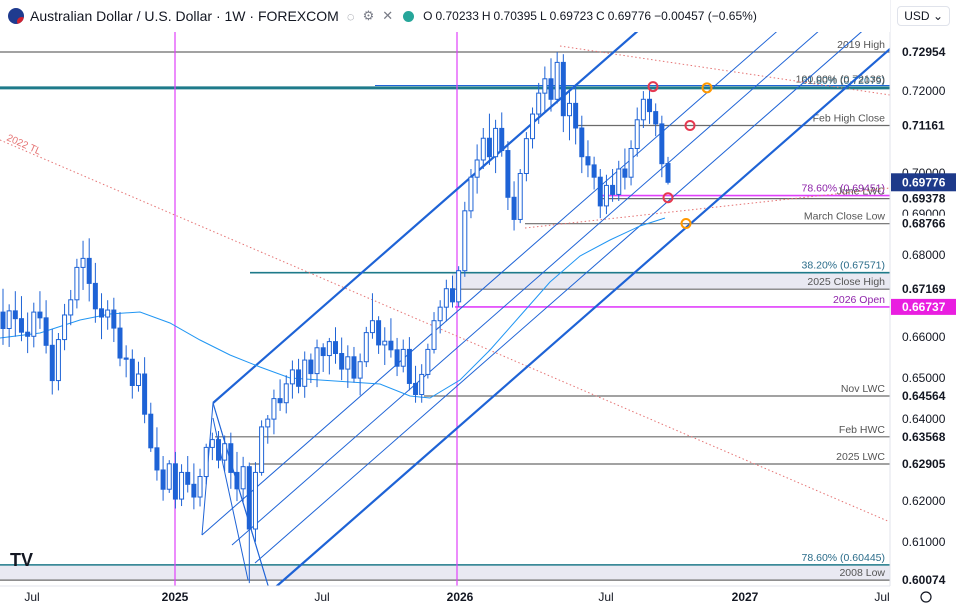 The image size is (956, 606). I want to click on currency-label: USD, so click(917, 16).